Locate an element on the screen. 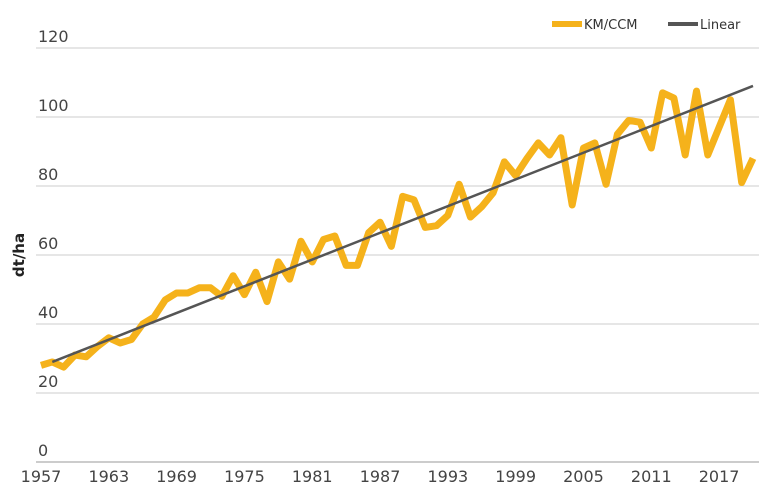  x-tick-label: 2005 is located at coordinates (583, 476).